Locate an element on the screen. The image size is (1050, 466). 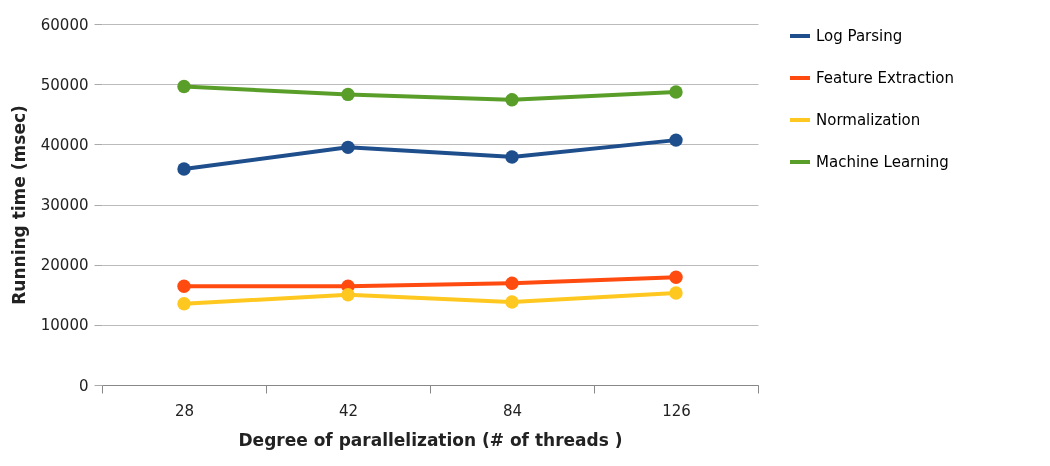
legend-label: Machine Learning is located at coordinates (882, 162).